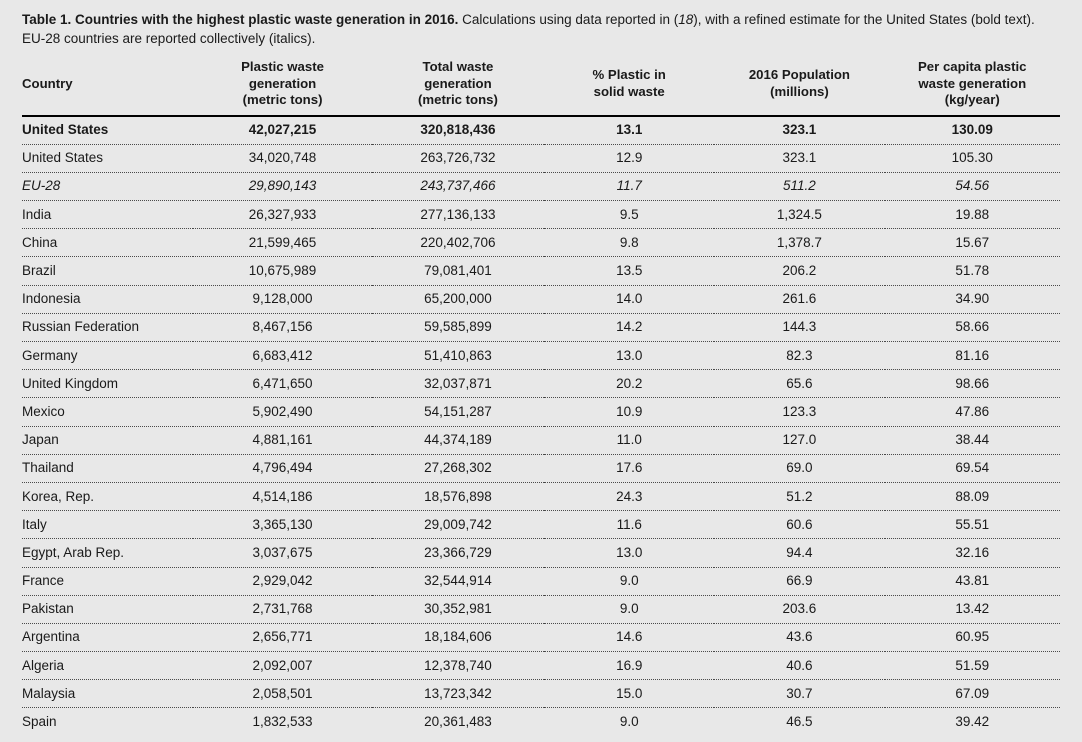 The height and width of the screenshot is (742, 1082). What do you see at coordinates (799, 553) in the screenshot?
I see `cell-population: 94.4` at bounding box center [799, 553].